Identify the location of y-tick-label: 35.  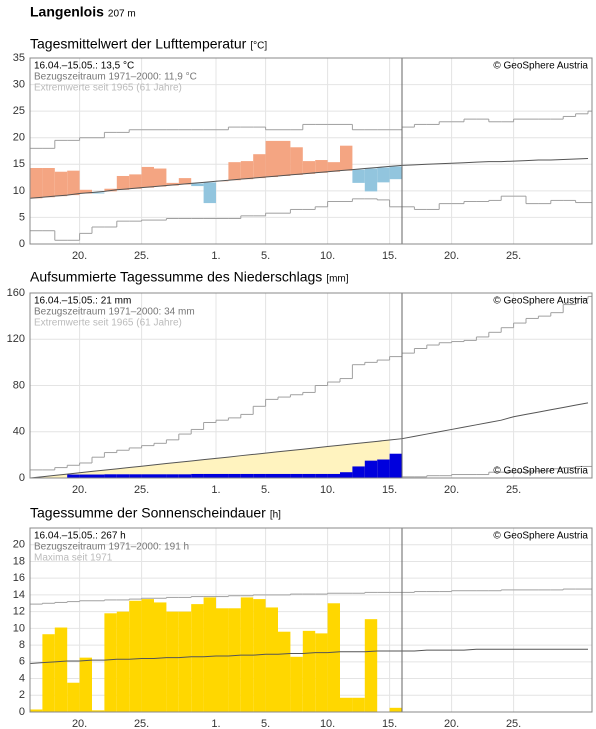
(19, 58).